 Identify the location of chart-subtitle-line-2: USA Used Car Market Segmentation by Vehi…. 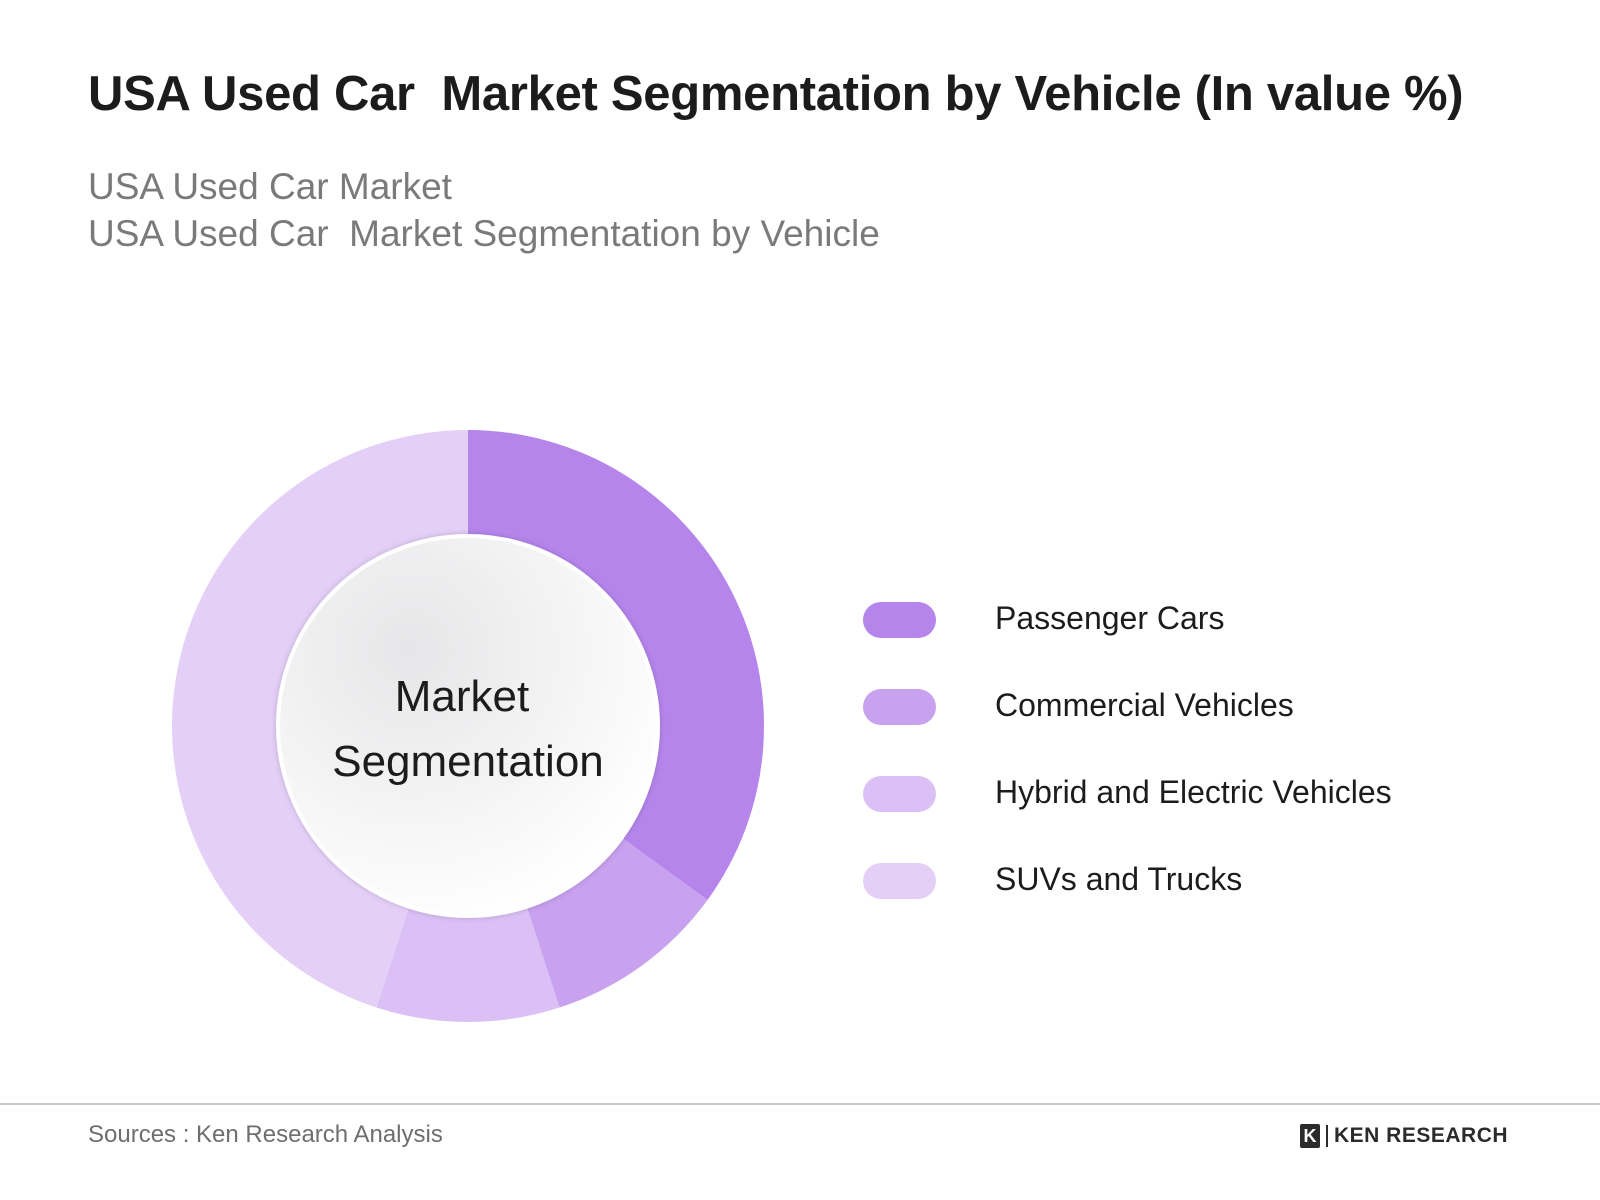
(484, 233).